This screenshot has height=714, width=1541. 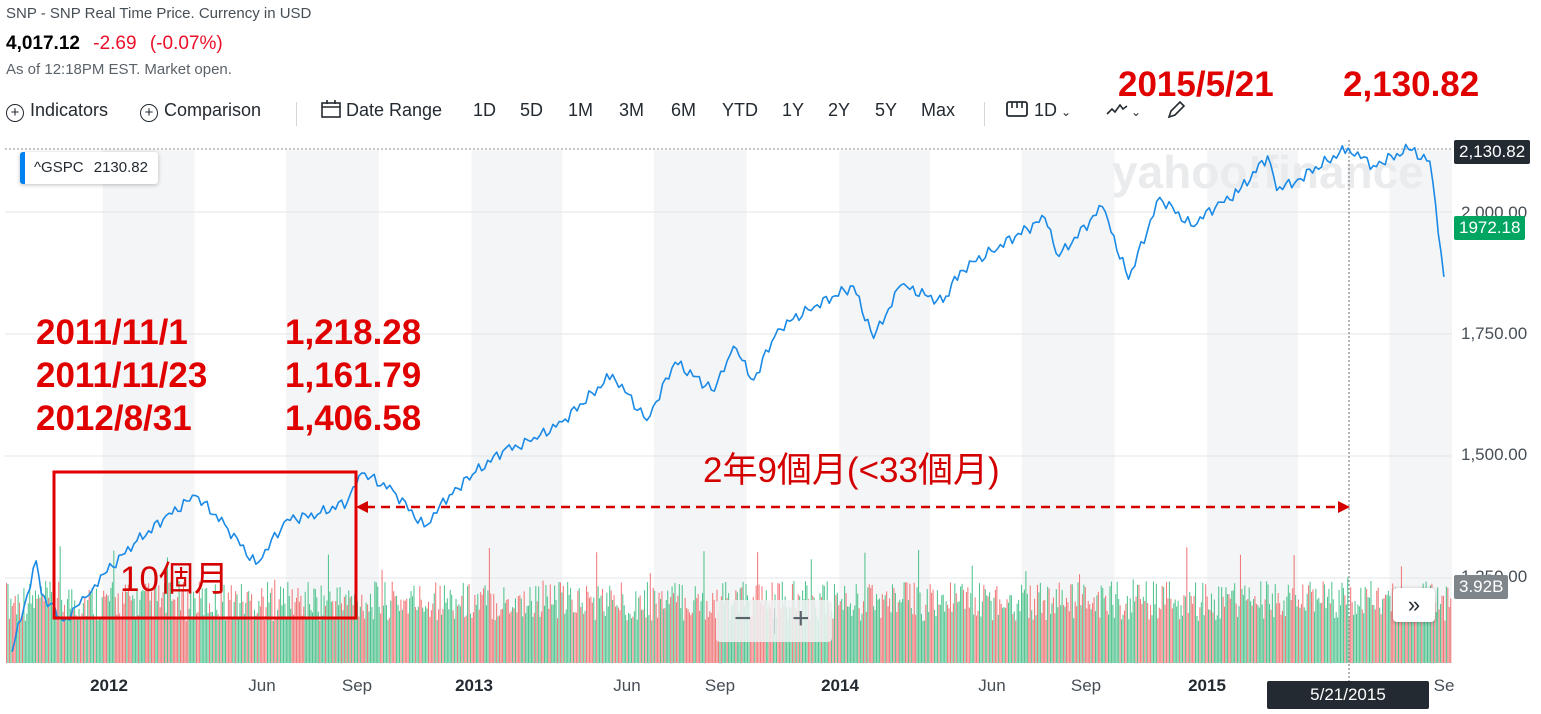 What do you see at coordinates (1481, 587) in the screenshot?
I see `y-badge-volume: 3.92B` at bounding box center [1481, 587].